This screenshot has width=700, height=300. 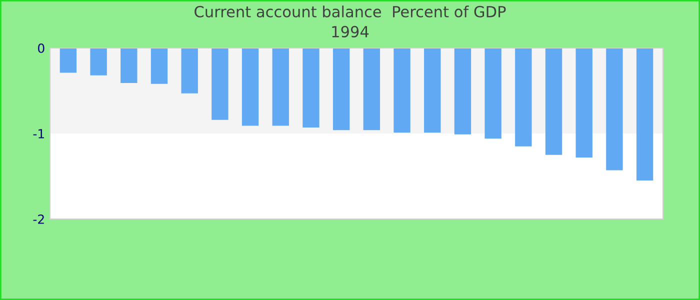 I want to click on chart-title: Current account balance Percent of GDP, so click(x=350, y=12).